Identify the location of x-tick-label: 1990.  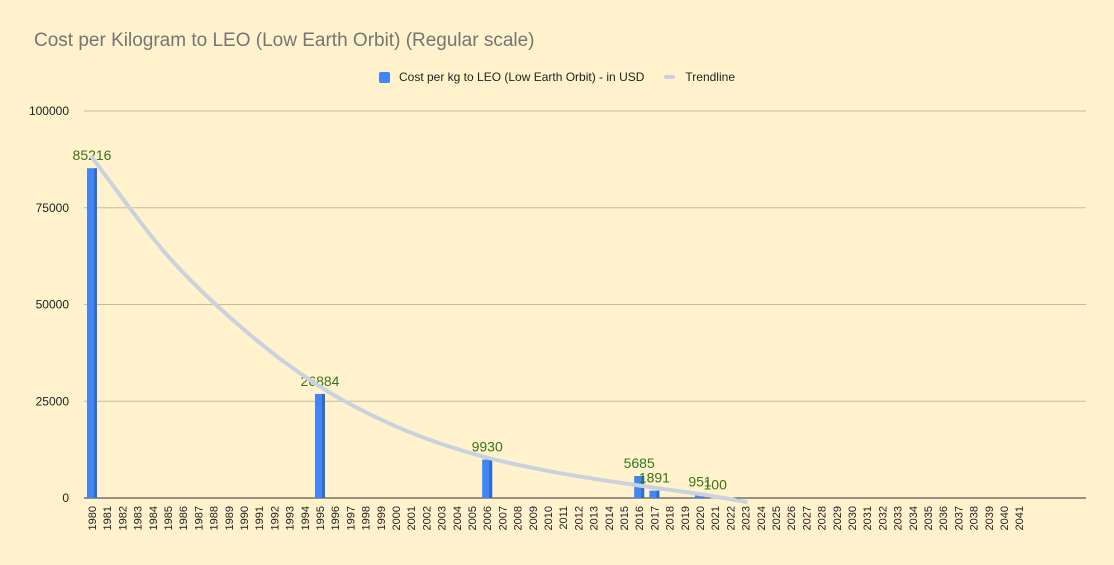
(245, 518).